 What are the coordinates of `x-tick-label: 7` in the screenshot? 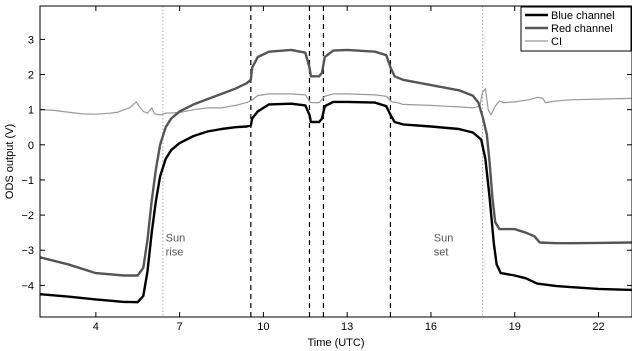 It's located at (180, 327).